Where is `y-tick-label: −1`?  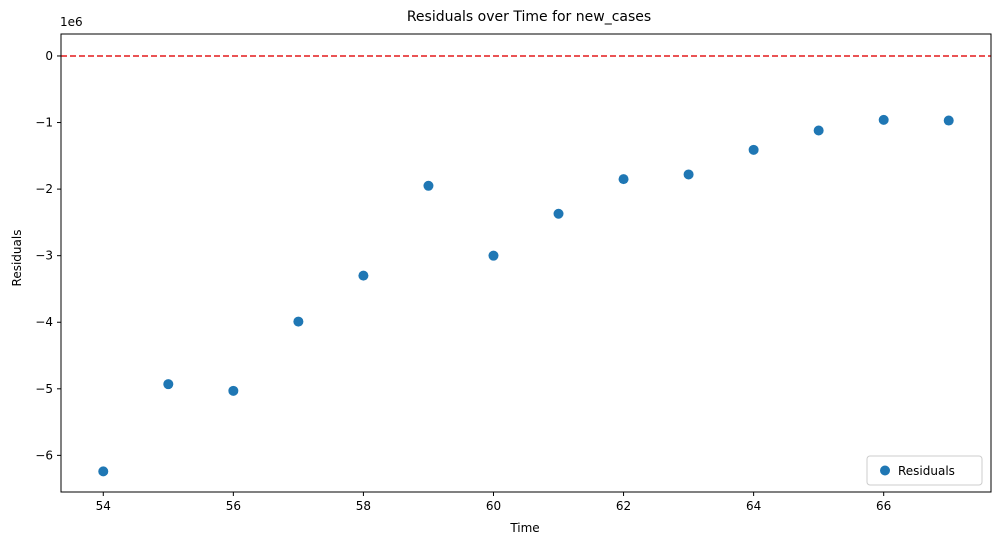 y-tick-label: −1 is located at coordinates (44, 123).